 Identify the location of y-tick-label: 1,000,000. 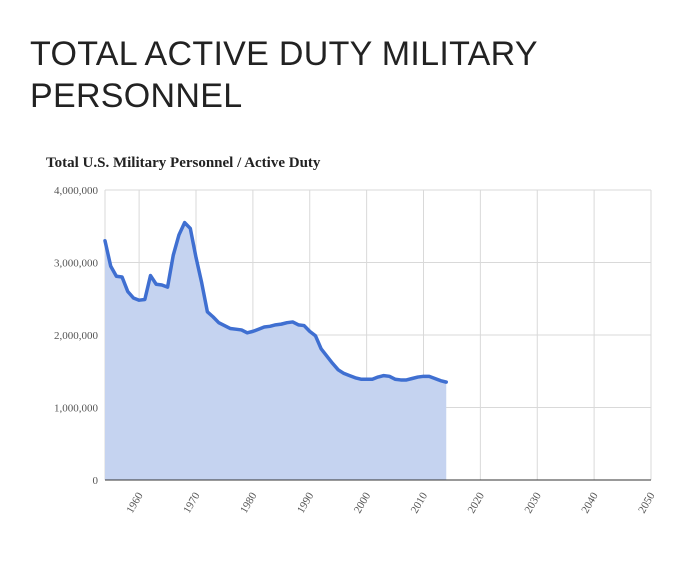
(76, 409).